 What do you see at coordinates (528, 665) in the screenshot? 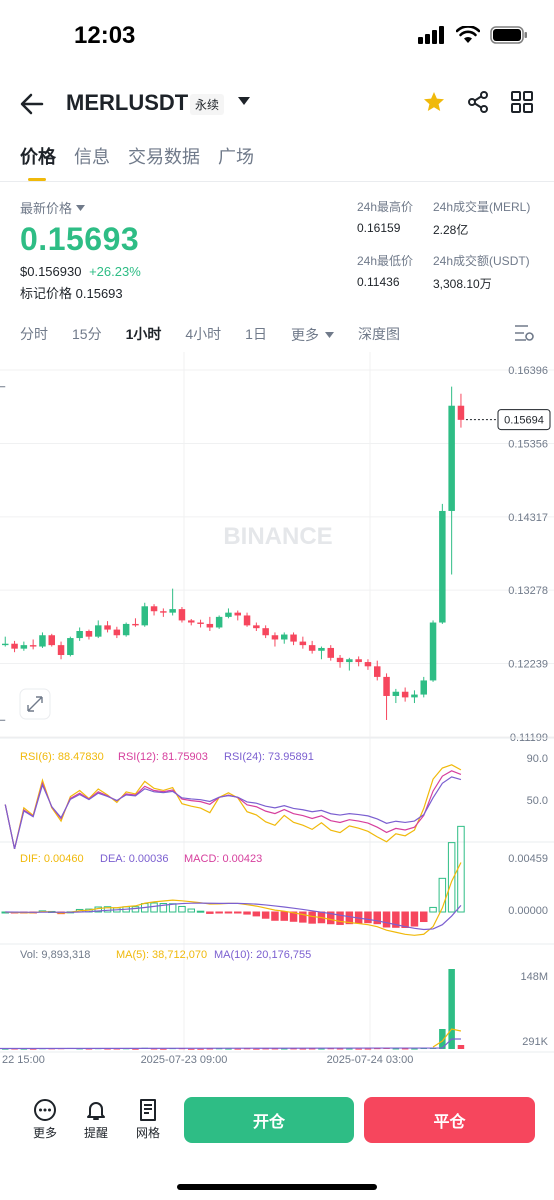
I see `y-tick-label: 0.12239` at bounding box center [528, 665].